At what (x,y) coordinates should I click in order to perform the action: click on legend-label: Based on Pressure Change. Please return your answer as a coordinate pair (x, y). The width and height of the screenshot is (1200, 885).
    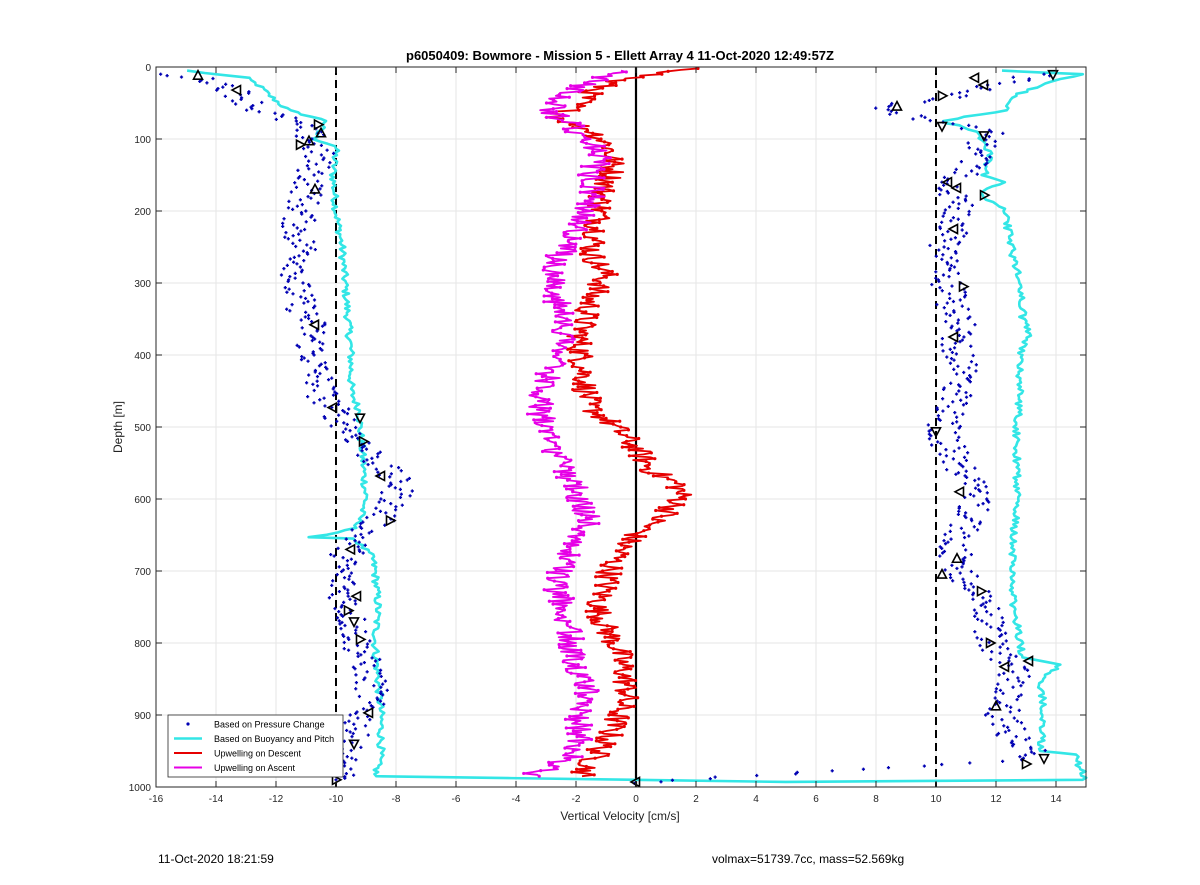
    Looking at the image, I should click on (269, 725).